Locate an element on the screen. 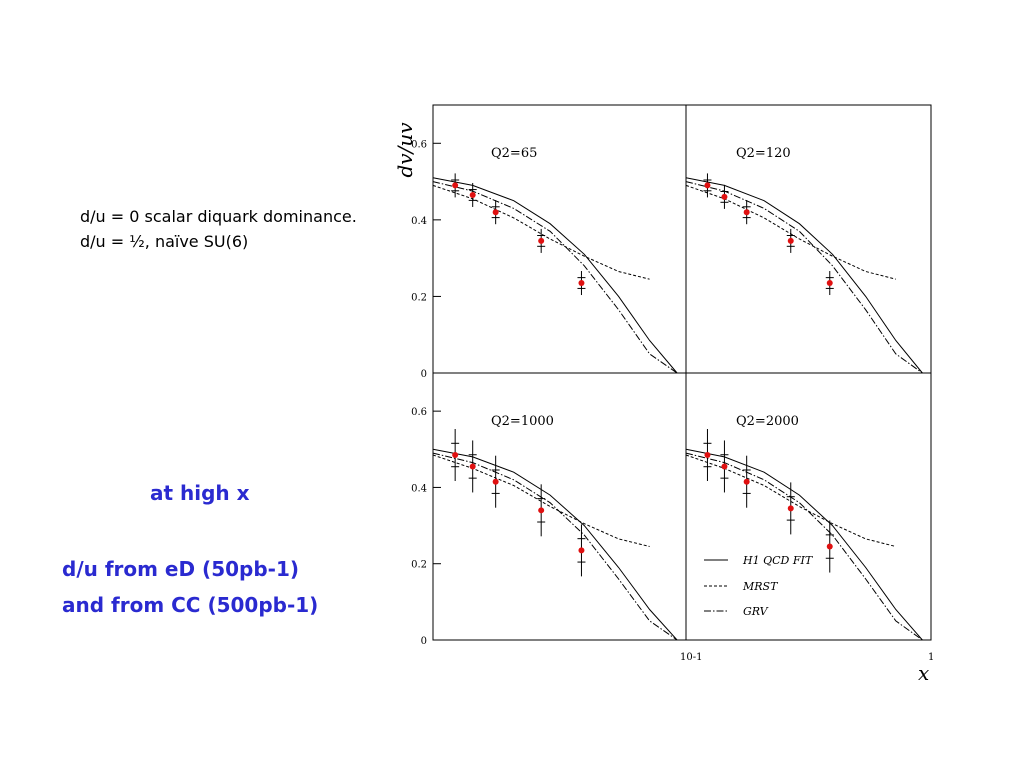 This screenshot has width=1024, height=768. panel-label: Q2=120 is located at coordinates (763, 153).